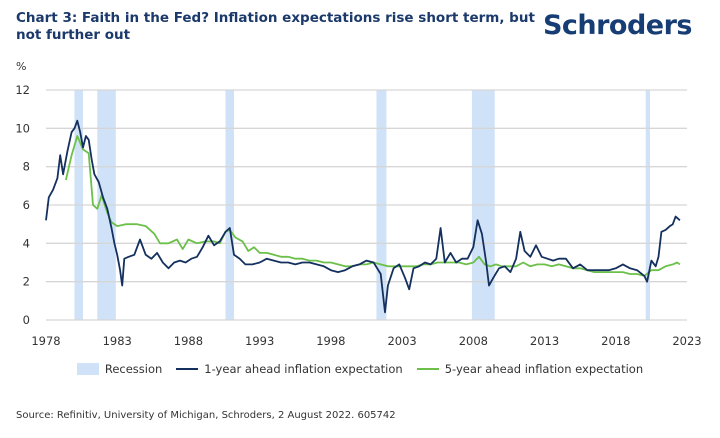 The width and height of the screenshot is (720, 438). I want to click on schroders-logo: Schroders, so click(617, 25).